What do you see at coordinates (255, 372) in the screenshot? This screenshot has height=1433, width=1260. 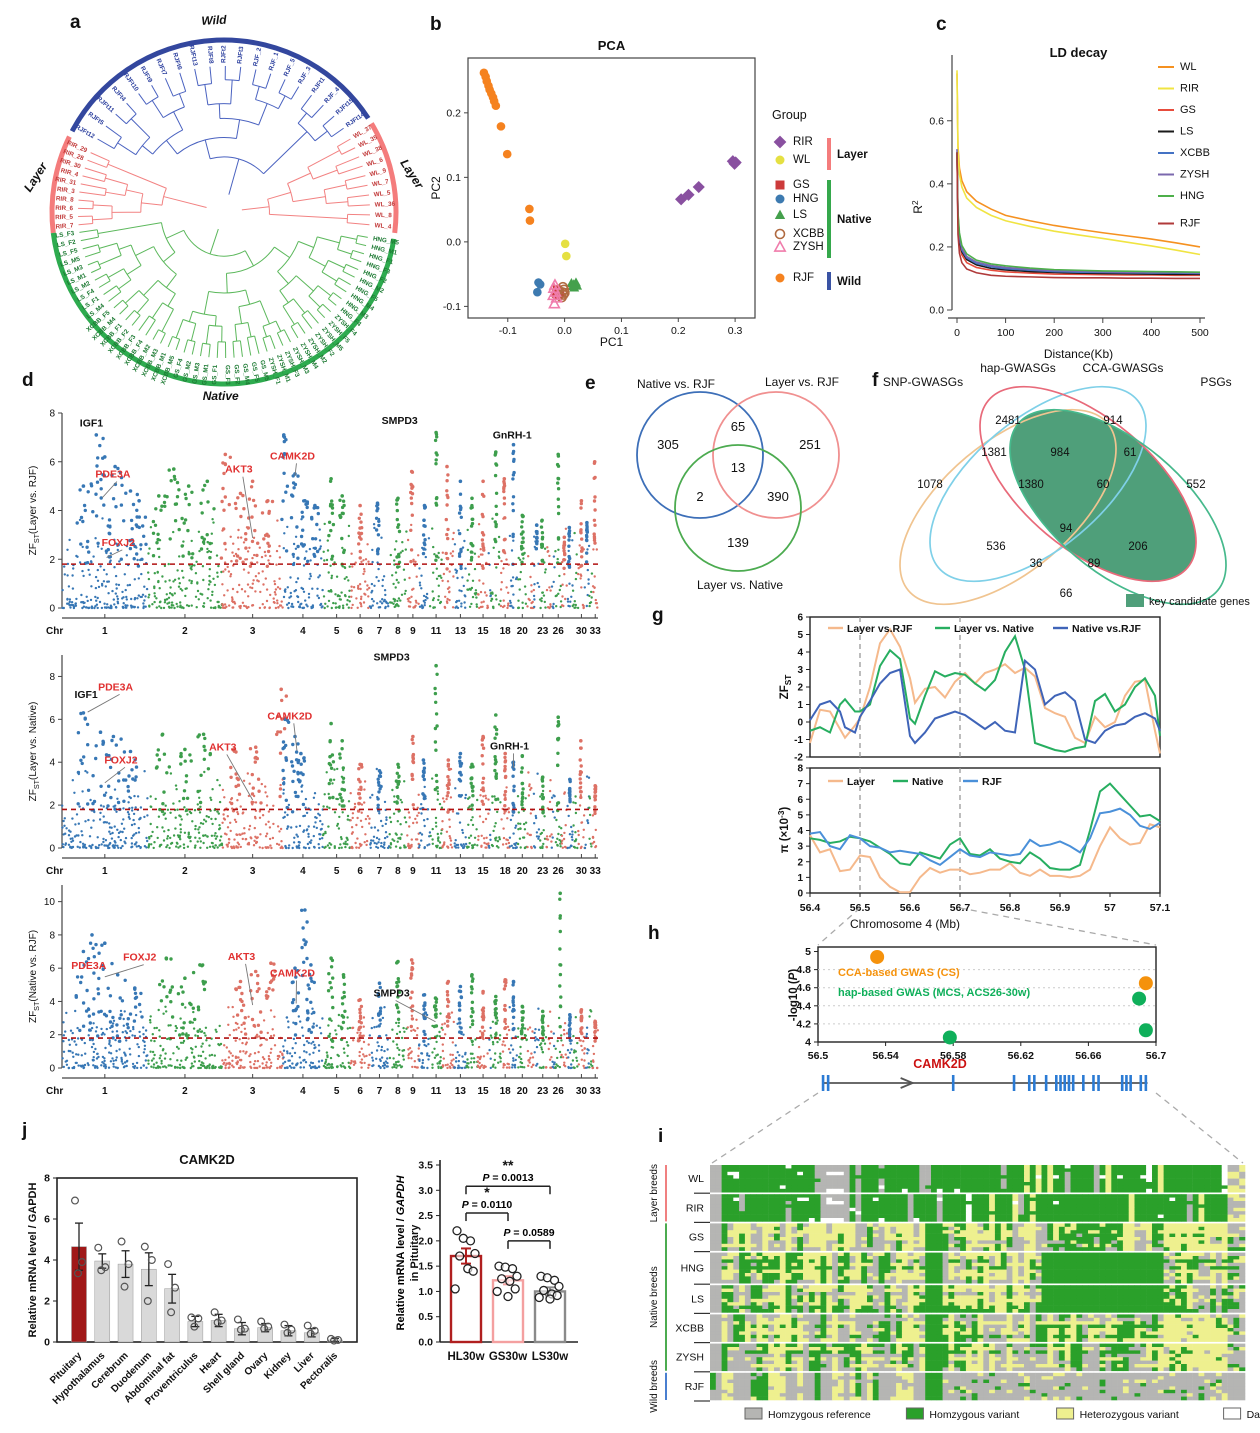 I see `svg-text: GS_F5` at bounding box center [255, 372].